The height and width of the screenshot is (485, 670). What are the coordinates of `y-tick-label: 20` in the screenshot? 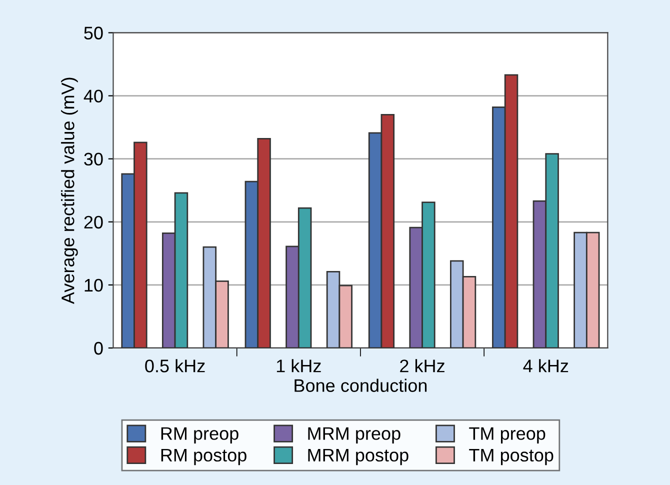 It's located at (93, 222).